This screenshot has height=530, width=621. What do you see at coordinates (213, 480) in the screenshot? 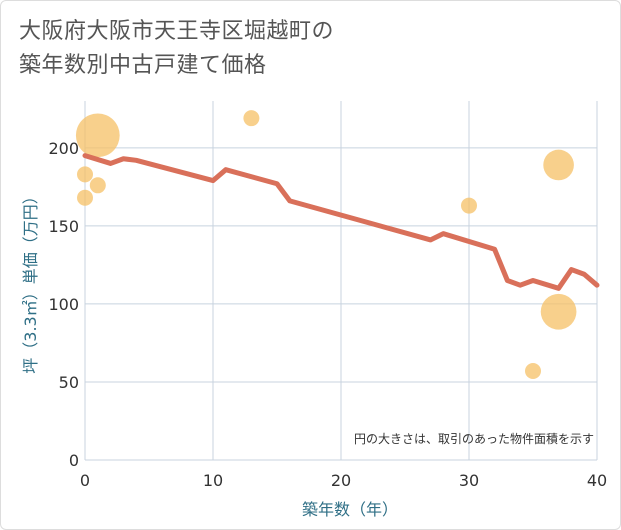
I see `x-tick-label: 10` at bounding box center [213, 480].